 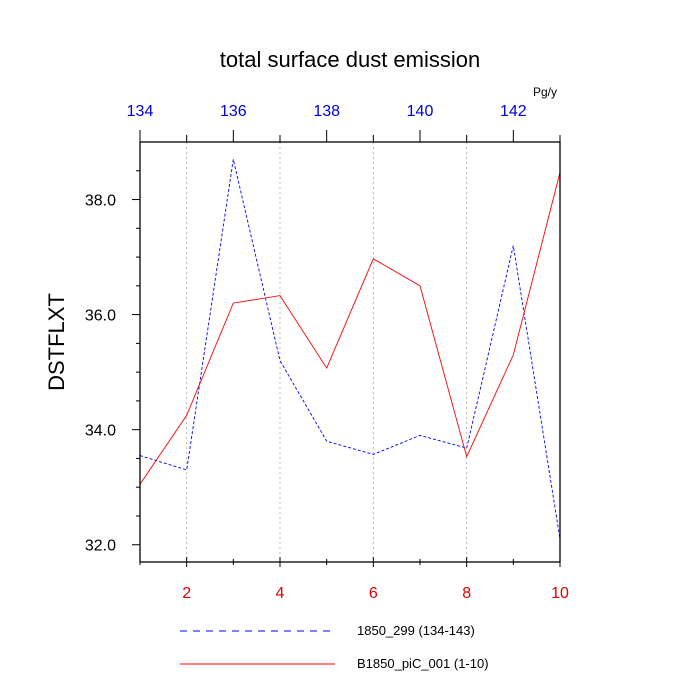 I want to click on tick-label-left: 38.0, so click(x=100, y=201).